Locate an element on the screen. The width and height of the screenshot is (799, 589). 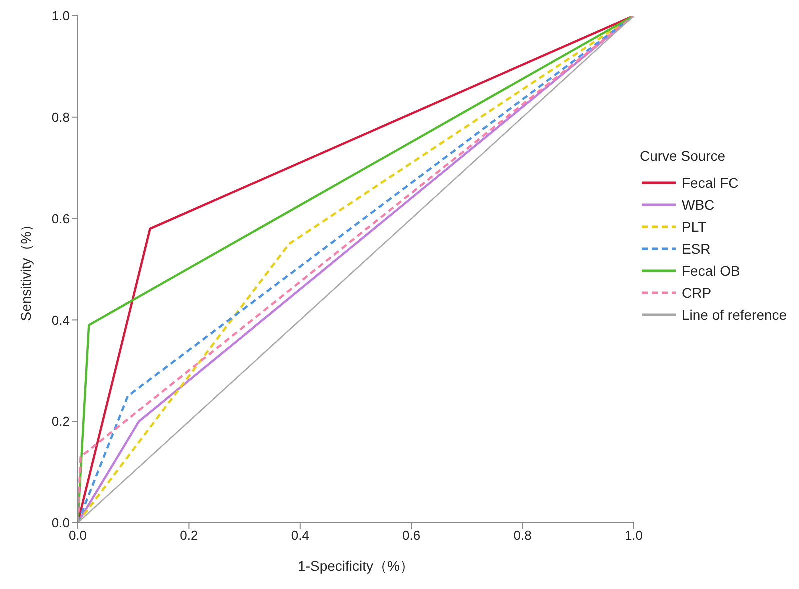
legend-title: Curve Source is located at coordinates (683, 156).